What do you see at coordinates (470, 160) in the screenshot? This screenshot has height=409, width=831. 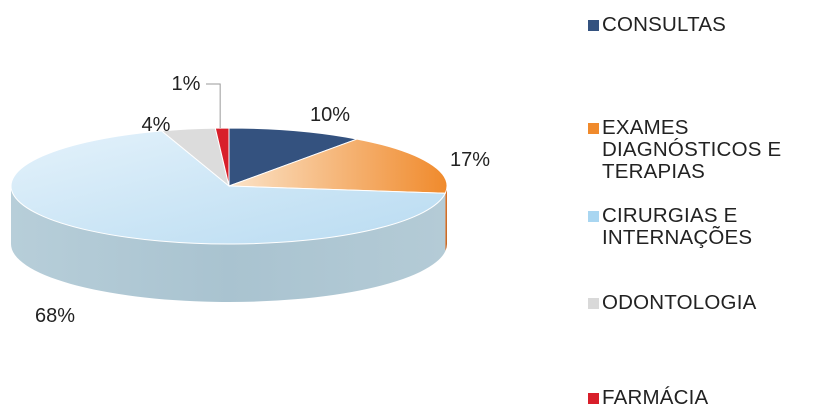 I see `data-label-exames-diagnosticos-e-terapias: 17%` at bounding box center [470, 160].